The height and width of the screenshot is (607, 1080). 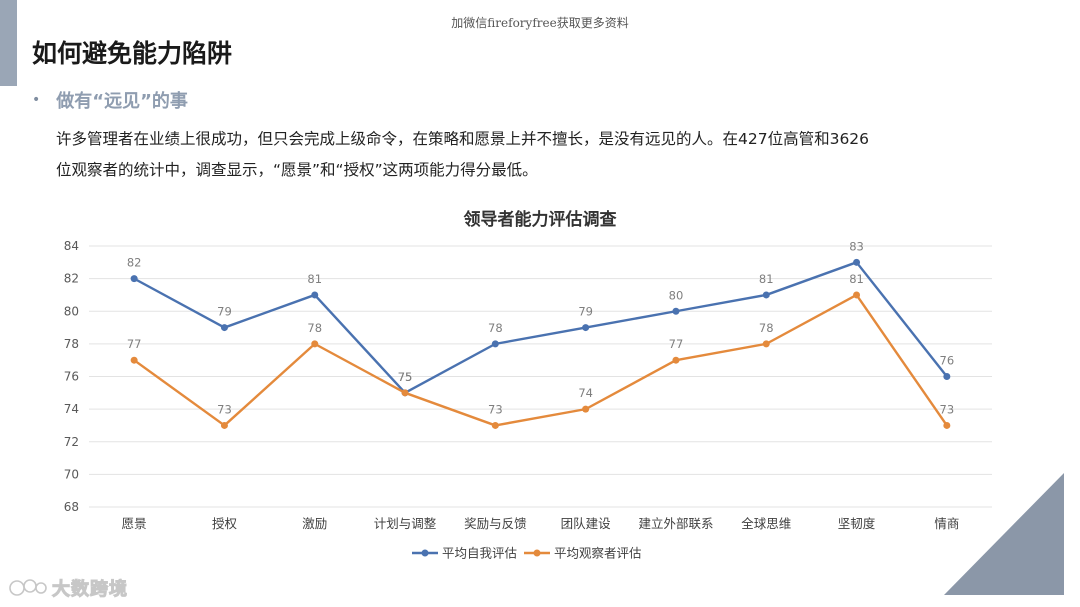 I want to click on y-tick-label: 84, so click(x=71, y=246).